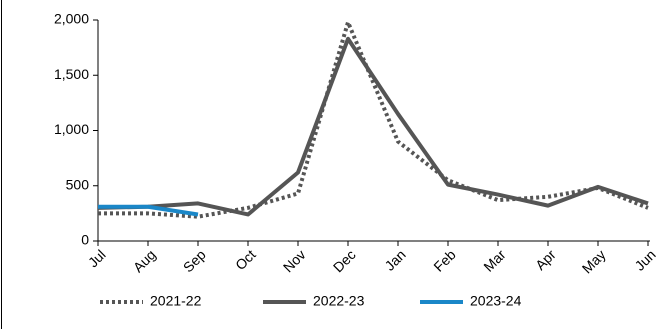 The height and width of the screenshot is (334, 658). I want to click on x-tick-label: May, so click(594, 261).